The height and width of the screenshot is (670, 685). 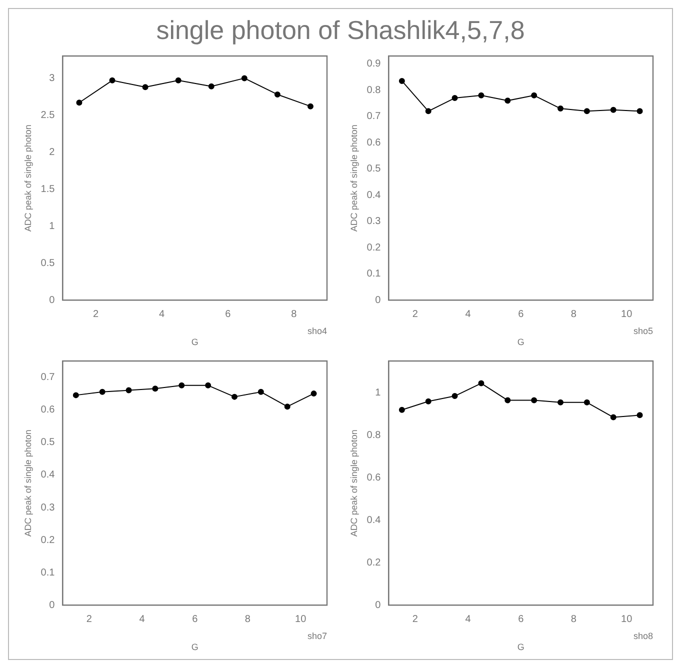 What do you see at coordinates (317, 331) in the screenshot?
I see `text: sho4` at bounding box center [317, 331].